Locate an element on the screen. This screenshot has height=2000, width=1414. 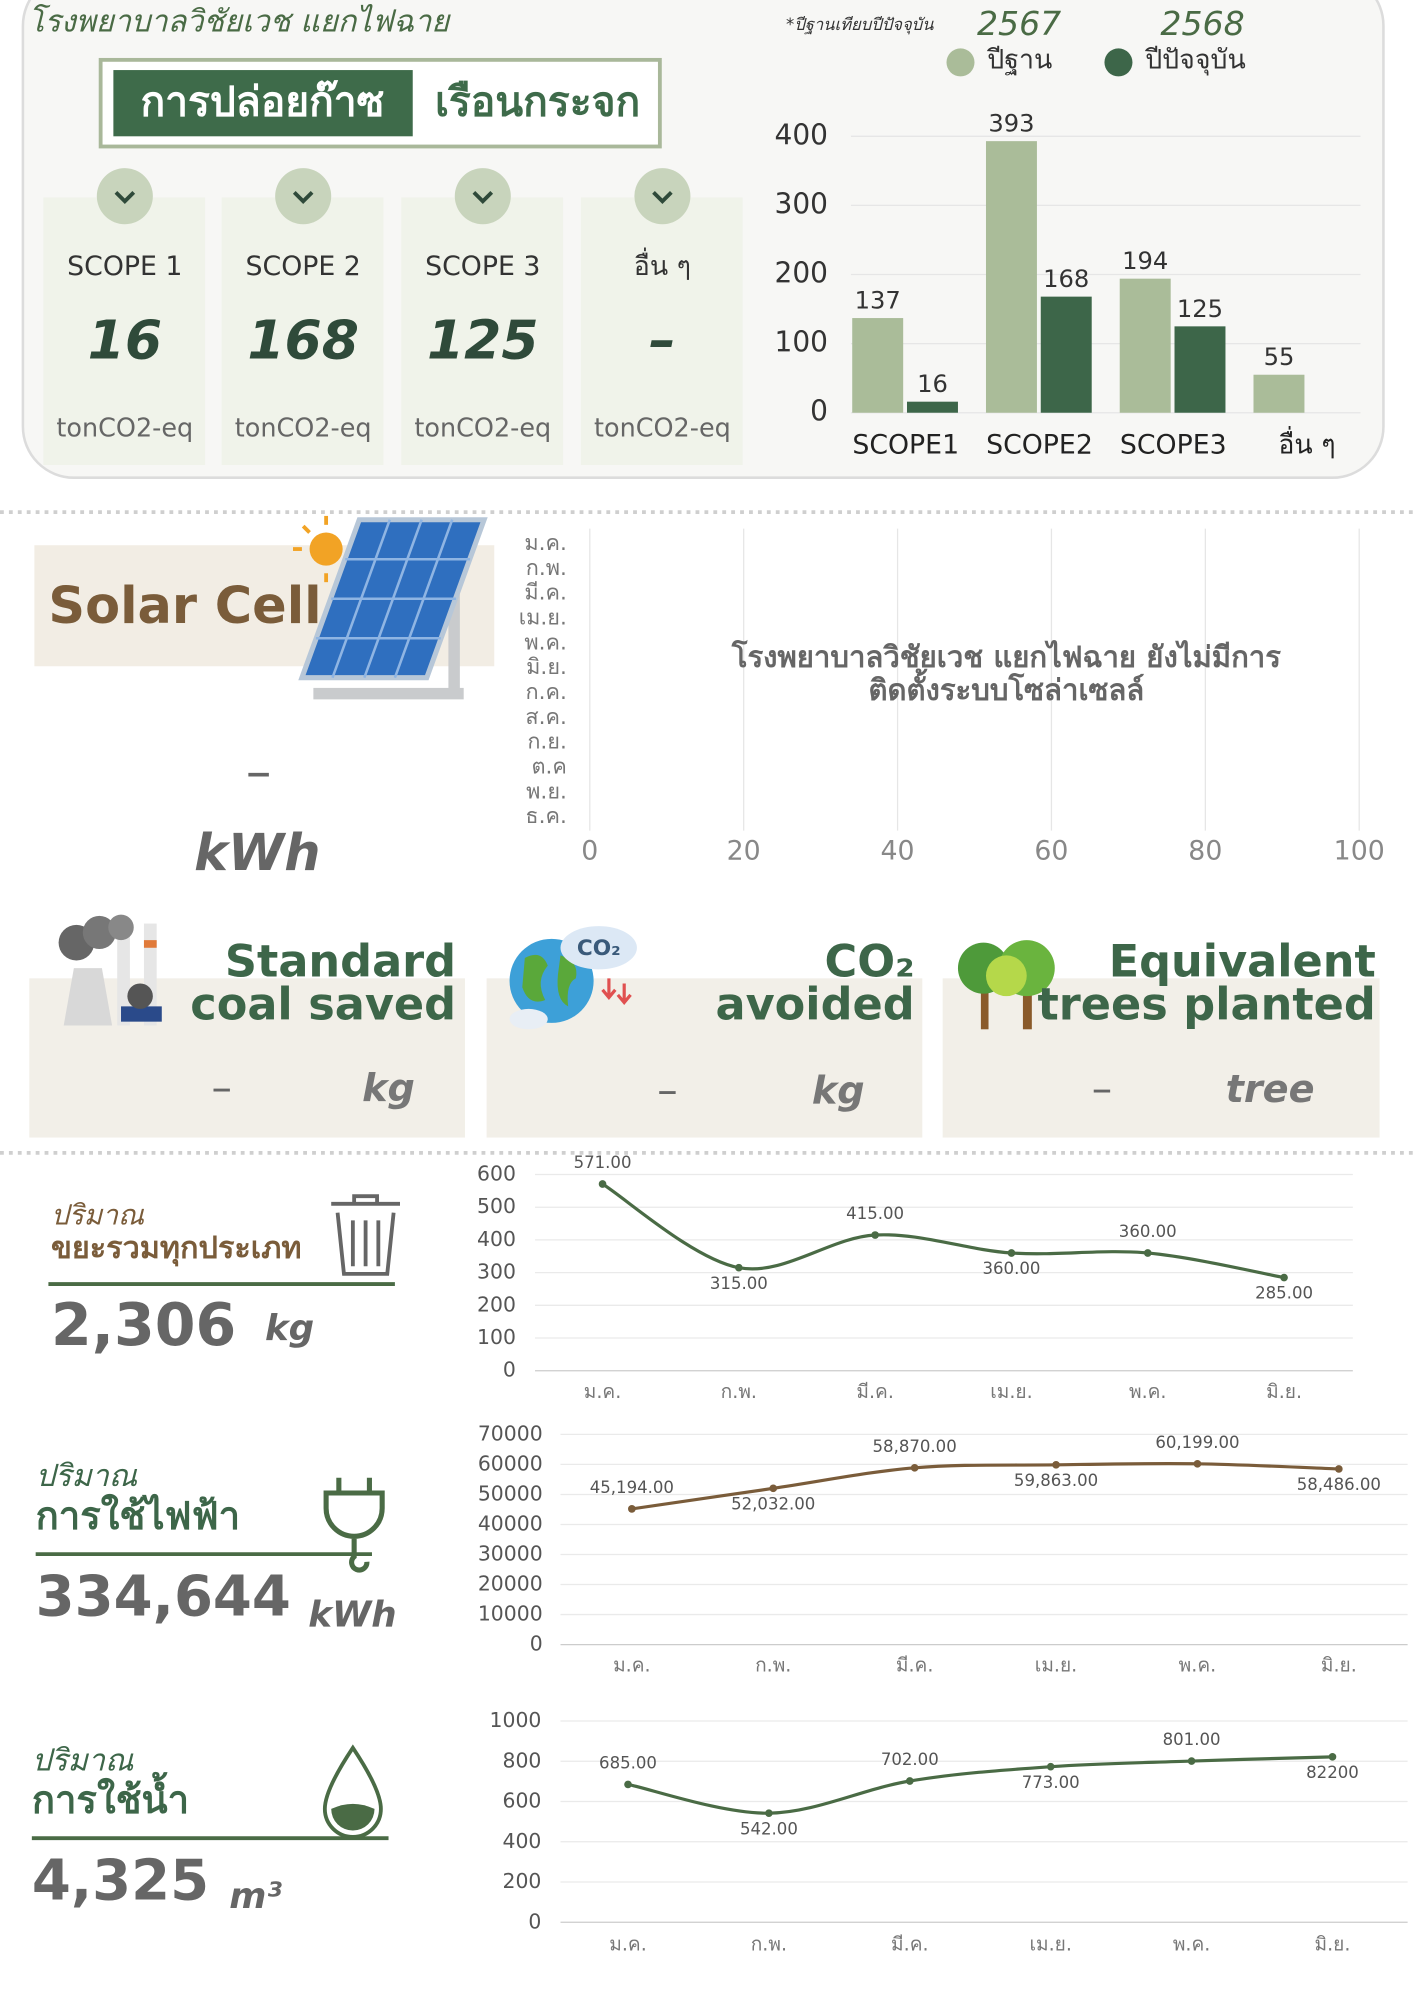
x-tick-label: อื่น ๆ is located at coordinates (1306, 442).